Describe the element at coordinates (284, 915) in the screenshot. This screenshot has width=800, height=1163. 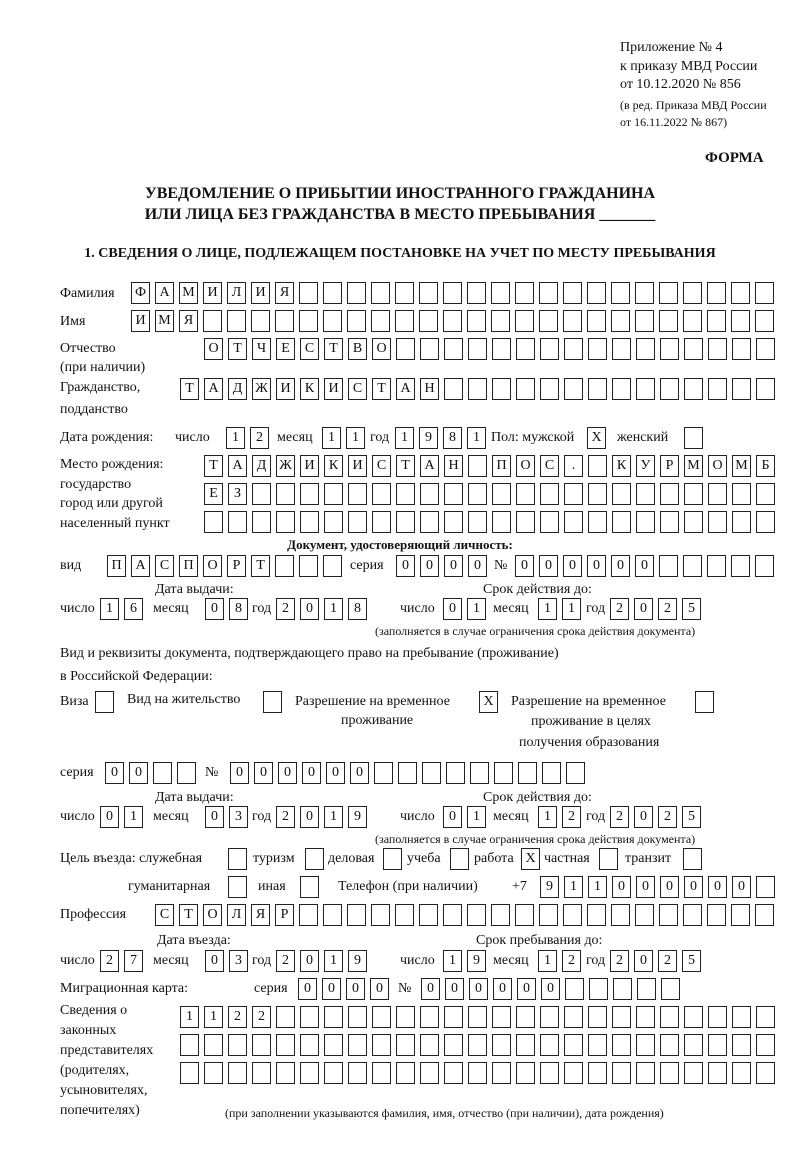
I see `char-box: Р` at that location.